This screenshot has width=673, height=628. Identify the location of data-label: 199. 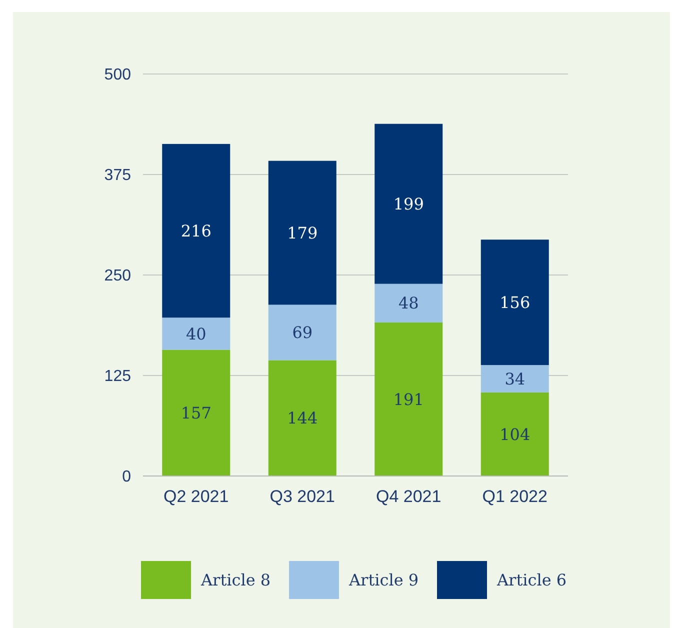
(408, 204).